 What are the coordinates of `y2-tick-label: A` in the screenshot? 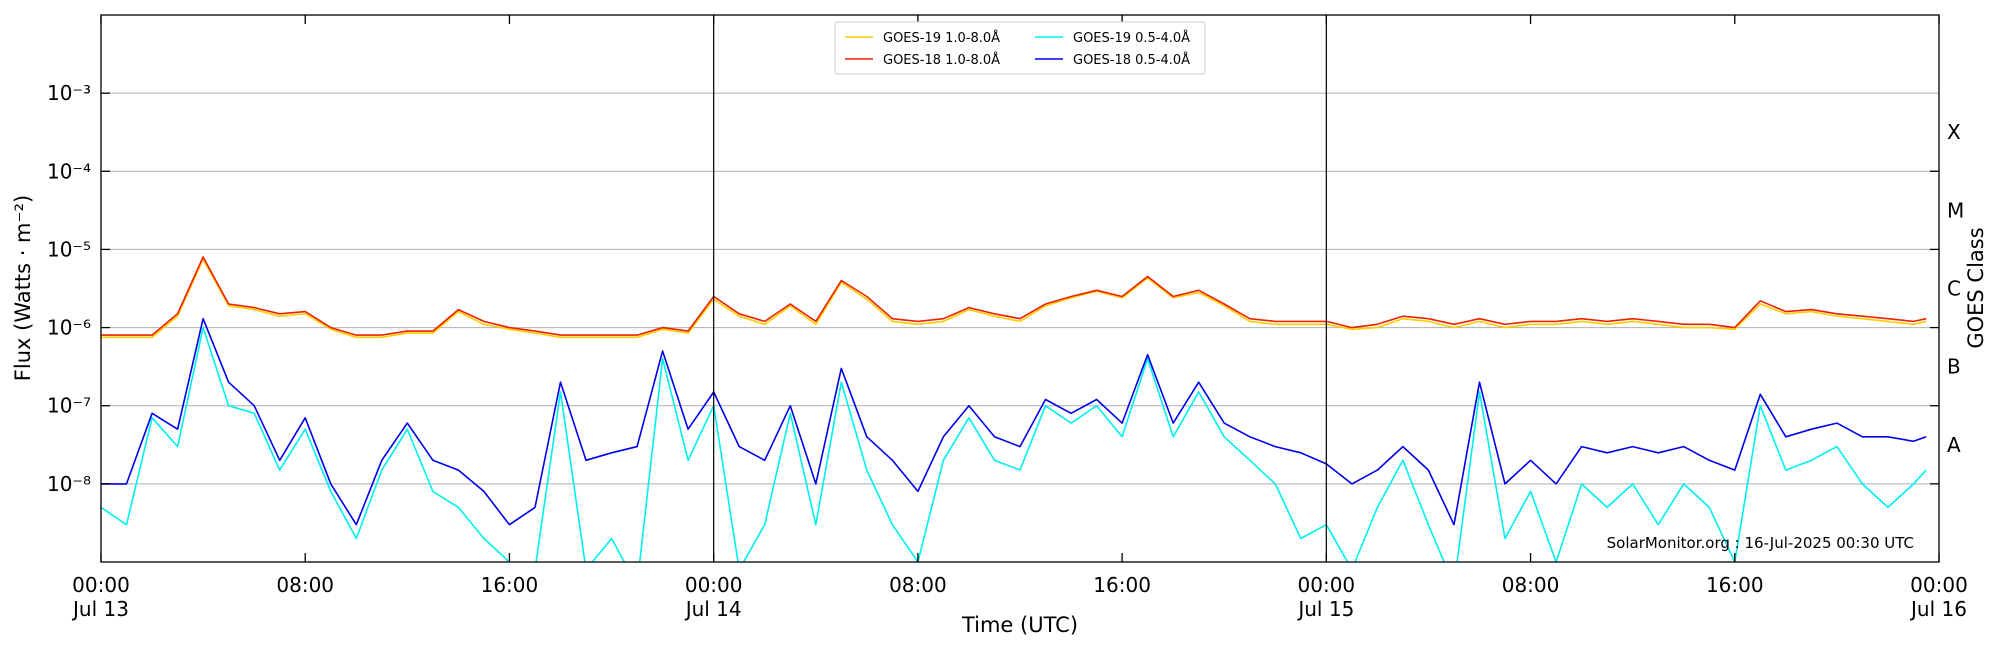 It's located at (1954, 445).